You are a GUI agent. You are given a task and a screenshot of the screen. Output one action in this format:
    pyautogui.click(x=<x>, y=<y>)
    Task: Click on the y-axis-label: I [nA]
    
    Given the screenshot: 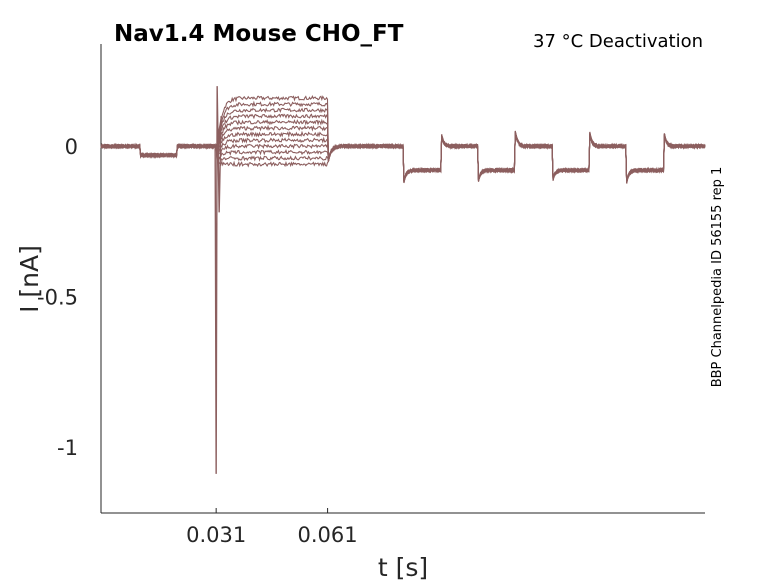 What is the action you would take?
    pyautogui.click(x=29, y=279)
    